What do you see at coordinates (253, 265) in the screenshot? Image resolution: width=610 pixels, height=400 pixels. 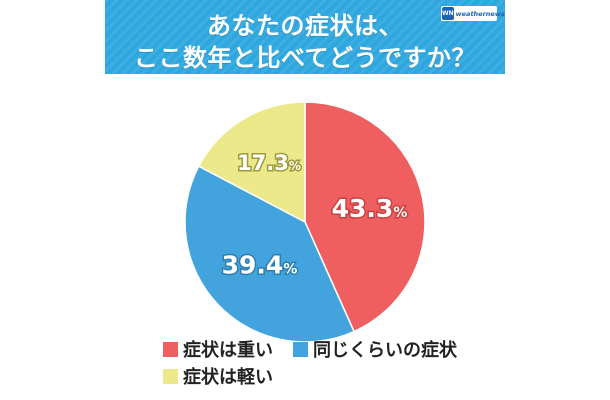 I see `pie-slice-value: 39.4` at bounding box center [253, 265].